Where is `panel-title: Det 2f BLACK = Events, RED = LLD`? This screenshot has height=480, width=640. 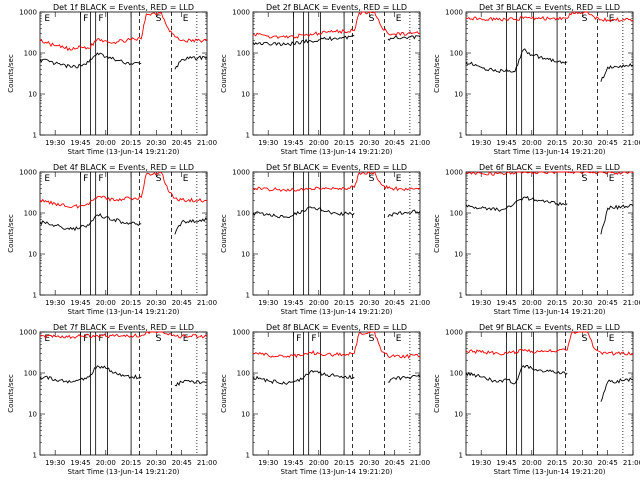 panel-title: Det 2f BLACK = Events, RED = LLD is located at coordinates (336, 7).